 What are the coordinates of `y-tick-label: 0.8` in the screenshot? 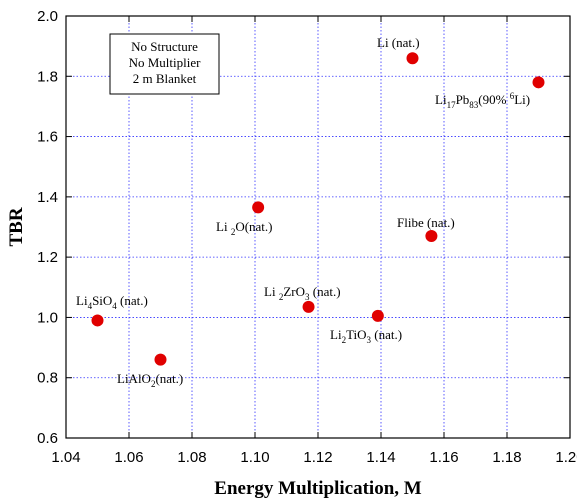 It's located at (47, 378).